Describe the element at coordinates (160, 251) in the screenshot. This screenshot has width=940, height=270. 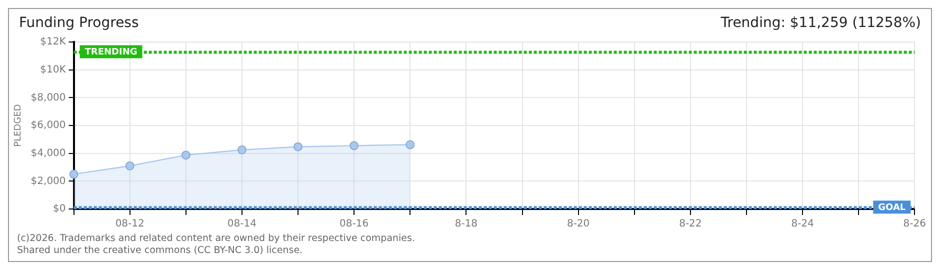
I see `text: Shared under the creative commons (CC BY-NC 3.0) license.` at that location.